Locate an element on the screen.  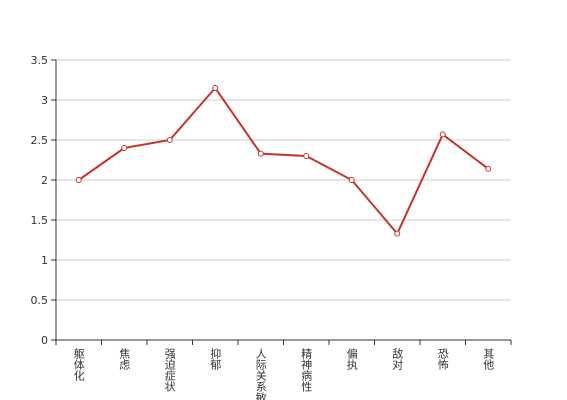
y-tick-label: 0.5 is located at coordinates (40, 300).